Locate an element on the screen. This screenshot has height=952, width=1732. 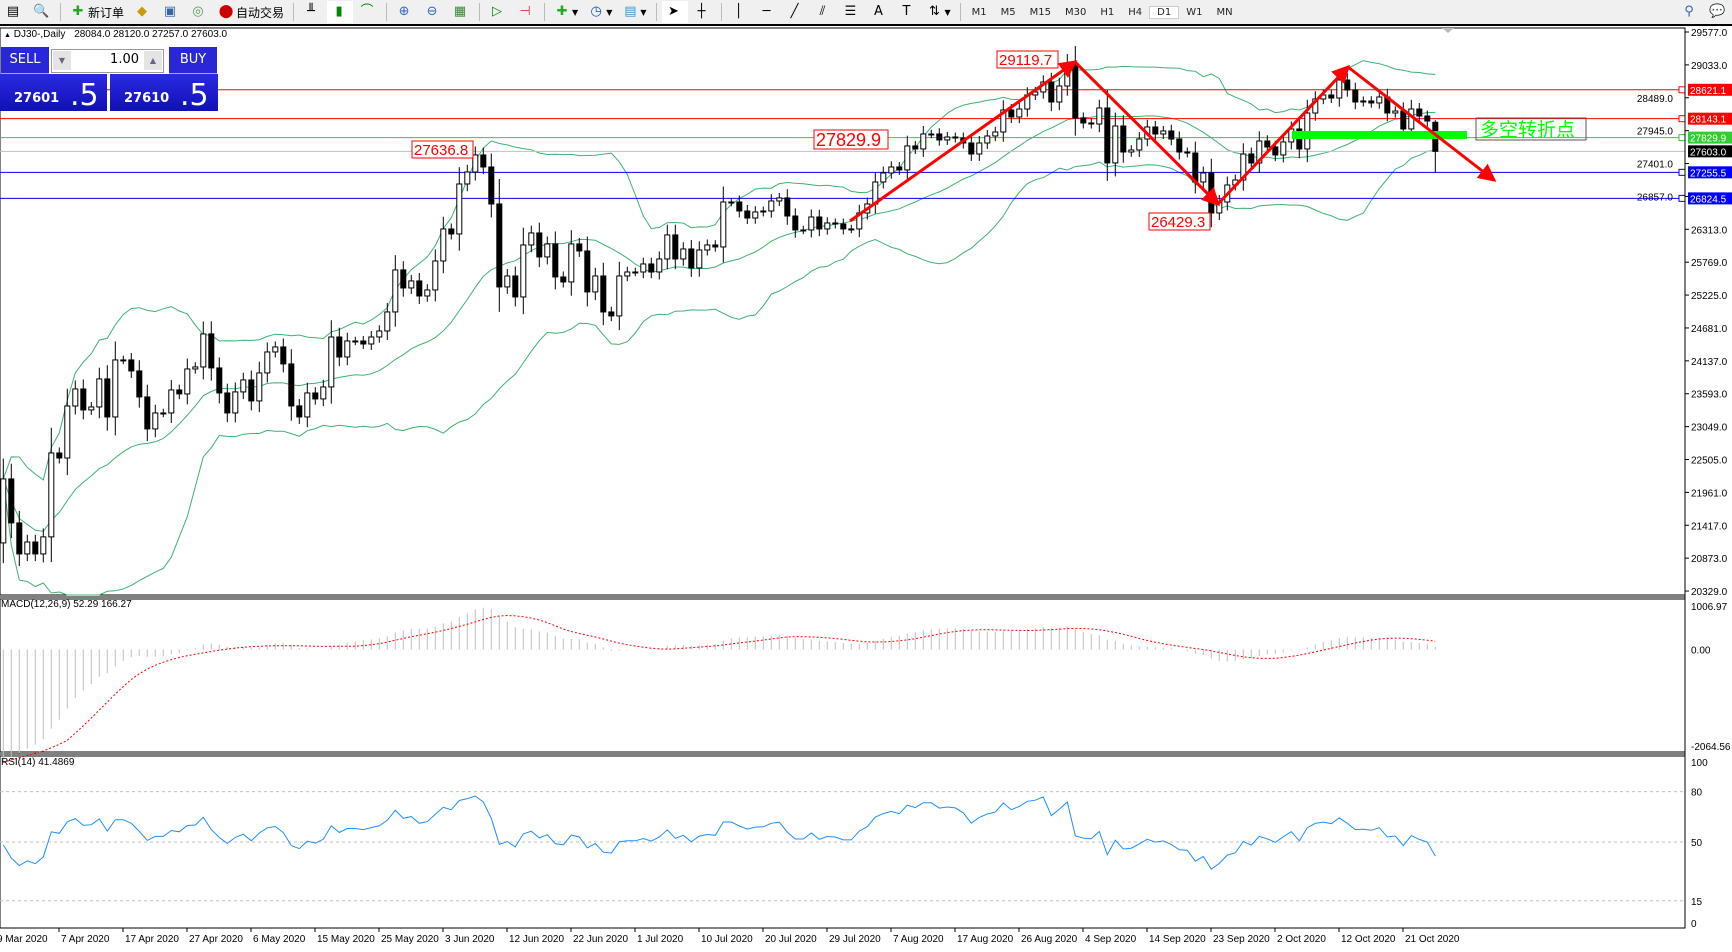
annotation-box-level_left is located at coordinates (442, 149).